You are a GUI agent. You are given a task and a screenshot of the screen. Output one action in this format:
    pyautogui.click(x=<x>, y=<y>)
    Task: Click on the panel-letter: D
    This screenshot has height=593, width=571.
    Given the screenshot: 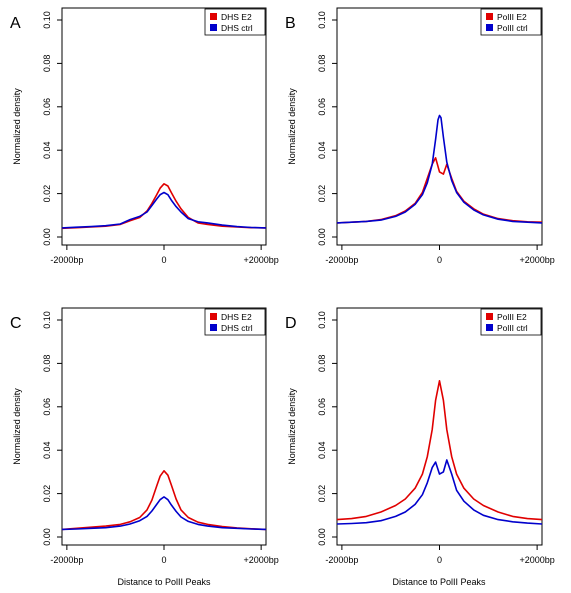 What is the action you would take?
    pyautogui.click(x=291, y=323)
    